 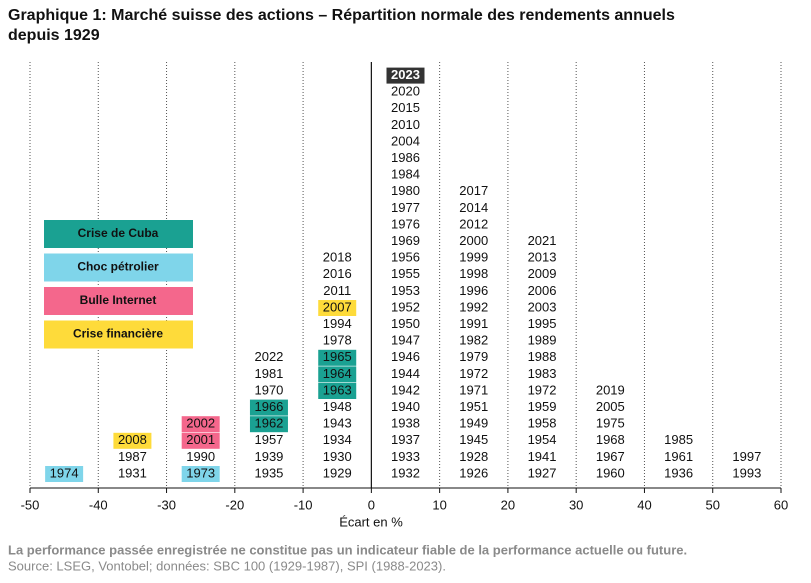 What do you see at coordinates (508, 504) in the screenshot?
I see `x-tick-label: 20` at bounding box center [508, 504].